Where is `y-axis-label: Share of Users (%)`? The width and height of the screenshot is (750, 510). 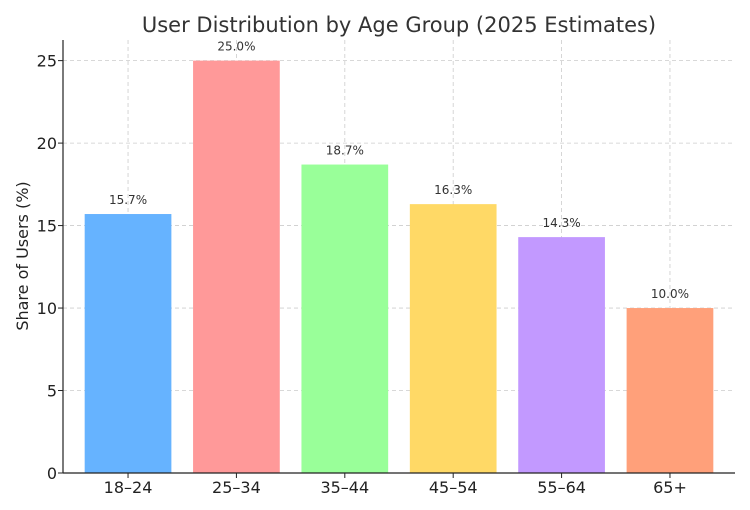
y-axis-label: Share of Users (%) is located at coordinates (22, 255).